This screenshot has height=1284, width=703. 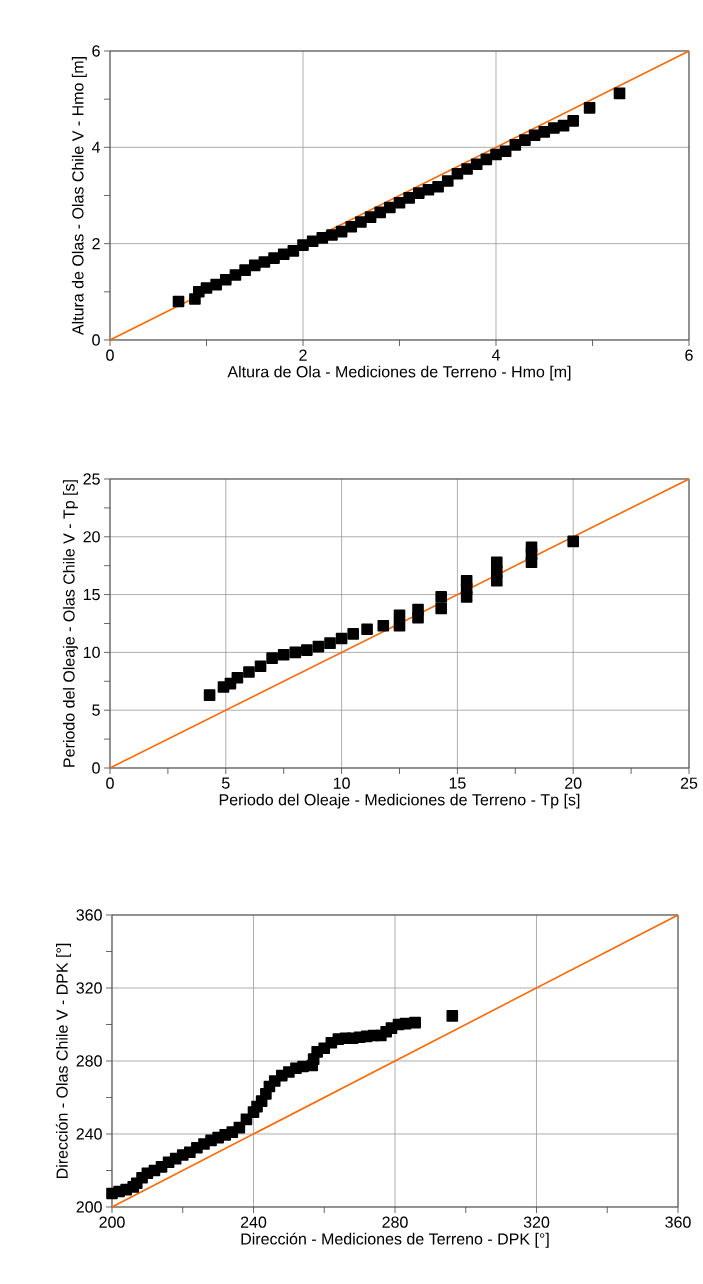 I want to click on y-tick-label: 25, so click(x=91, y=479).